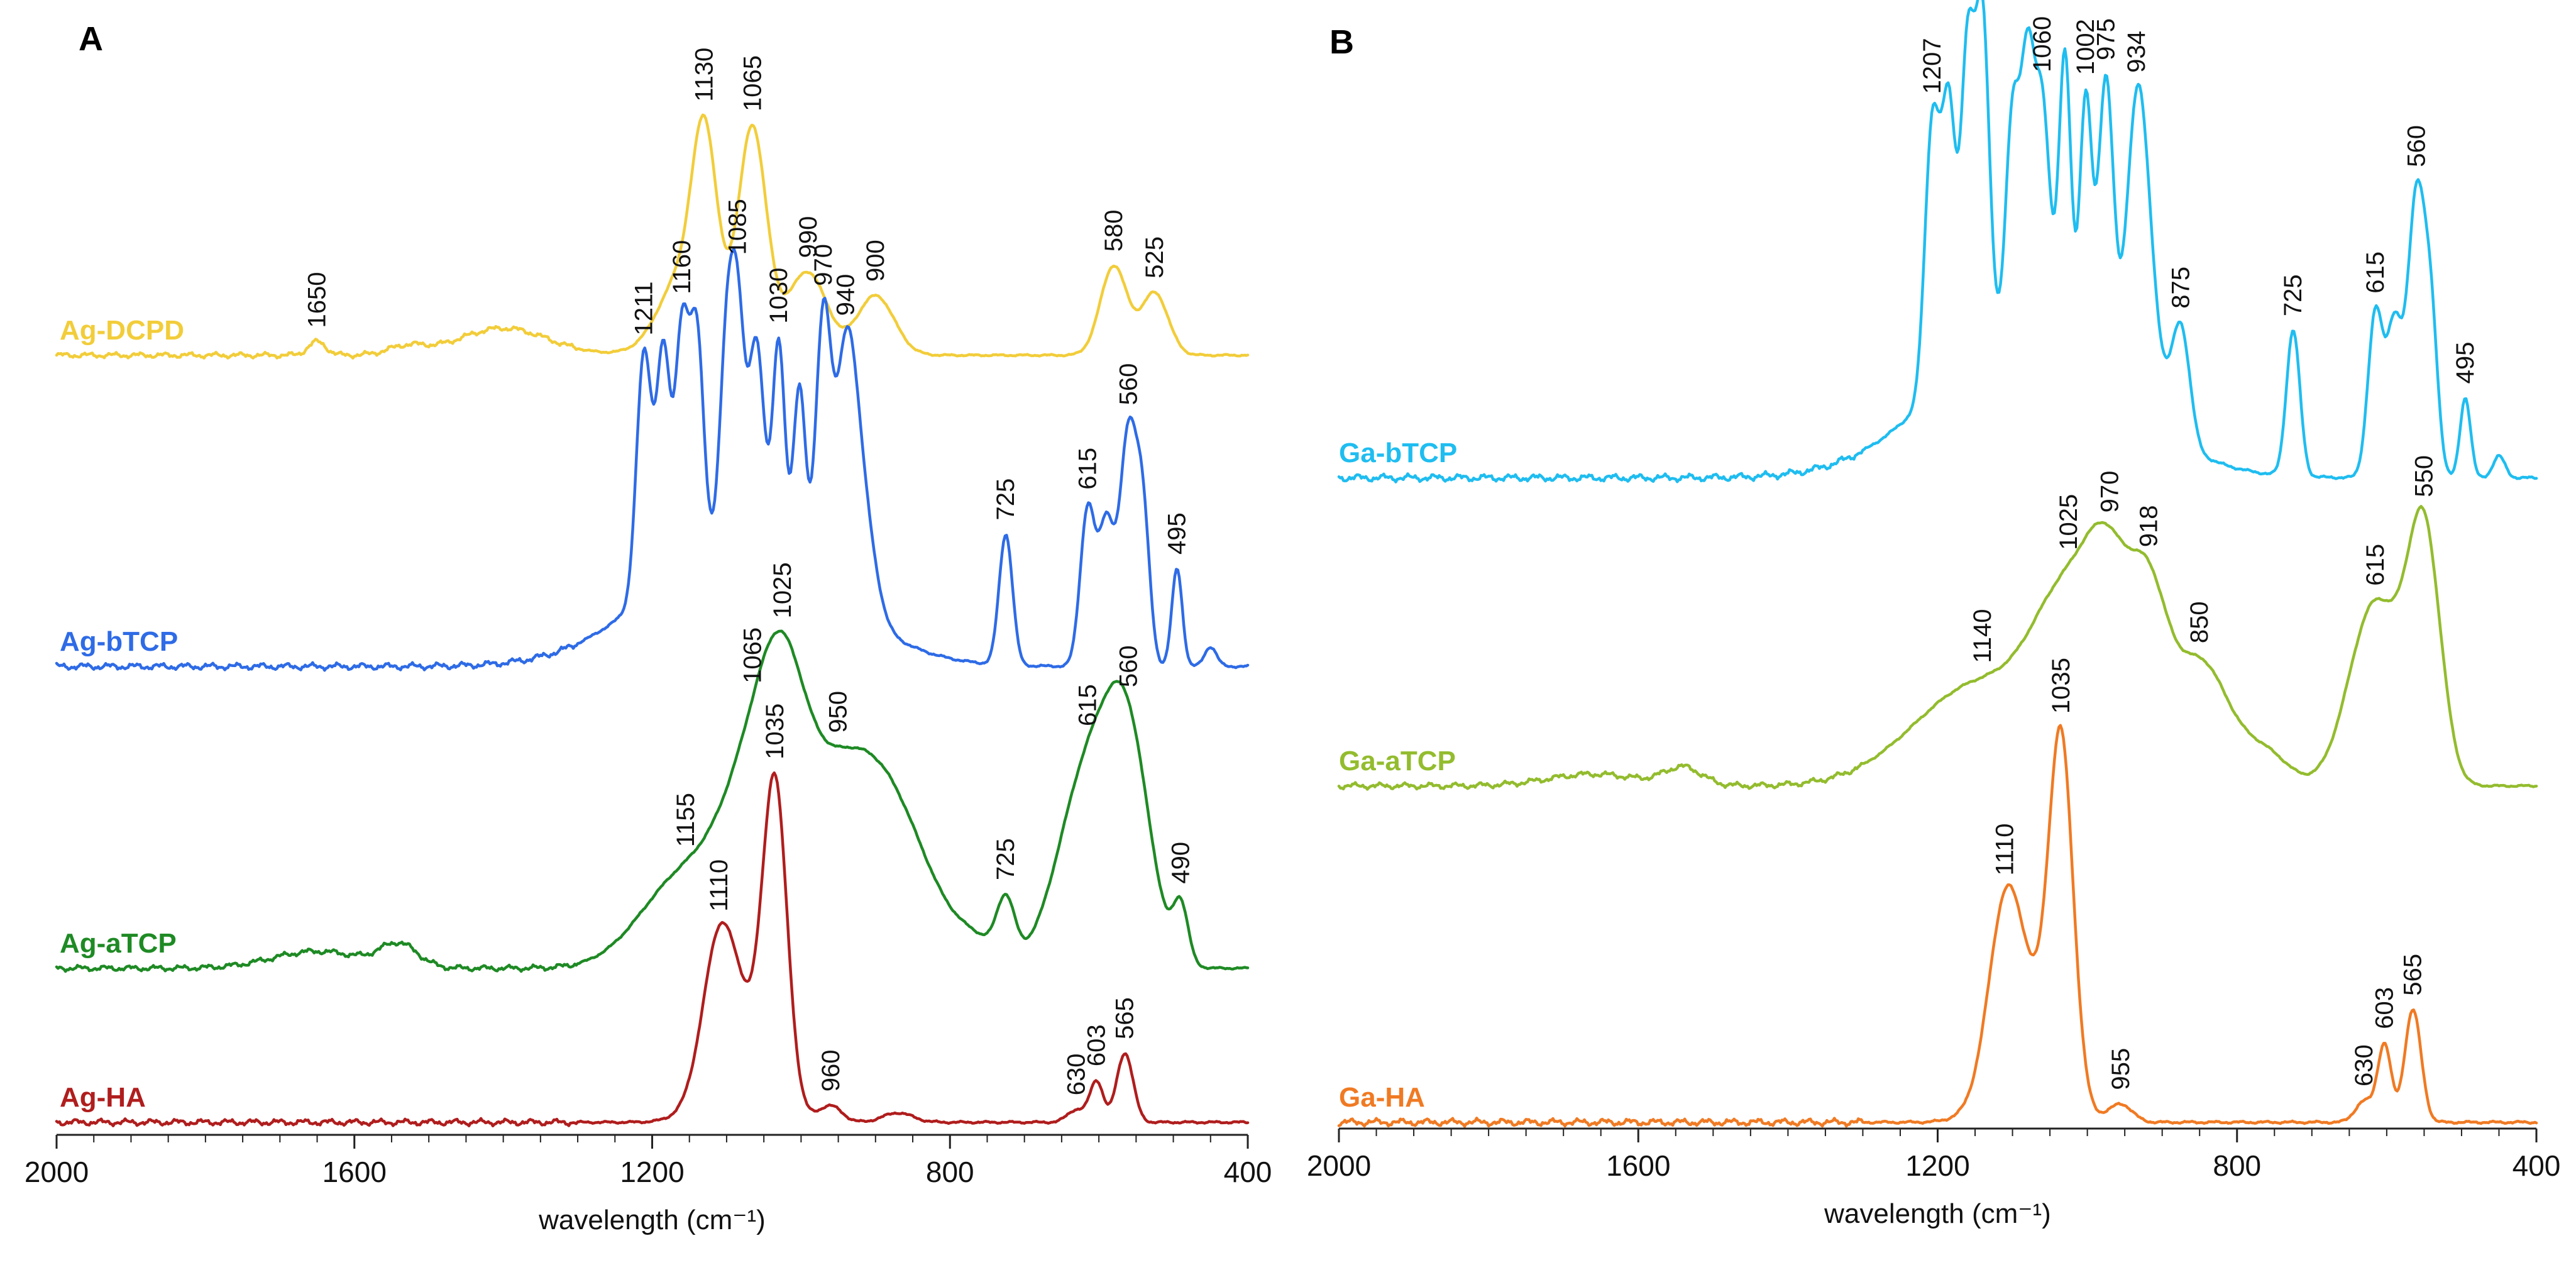 Image resolution: width=2576 pixels, height=1287 pixels. What do you see at coordinates (875, 261) in the screenshot?
I see `peak-label: 900` at bounding box center [875, 261].